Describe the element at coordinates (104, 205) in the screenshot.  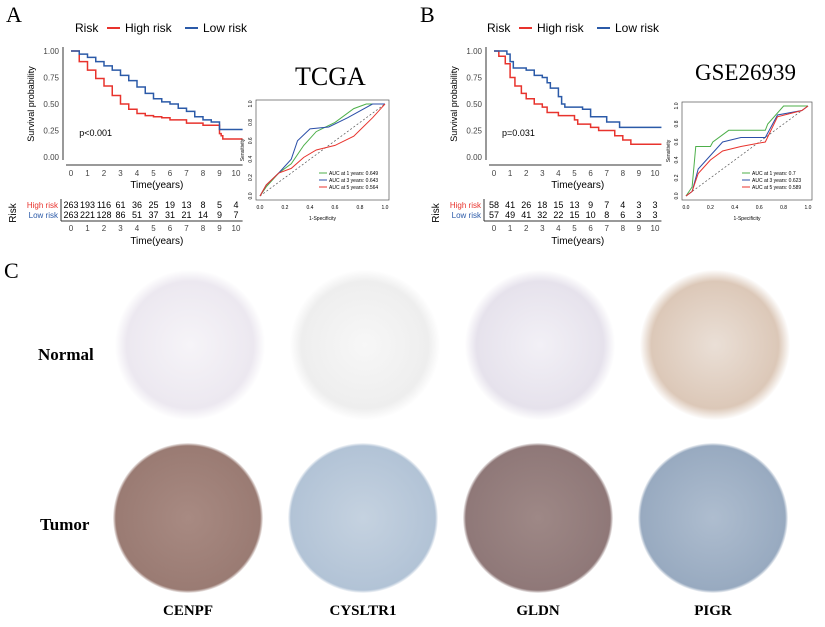
I see `risk-count: 116` at that location.